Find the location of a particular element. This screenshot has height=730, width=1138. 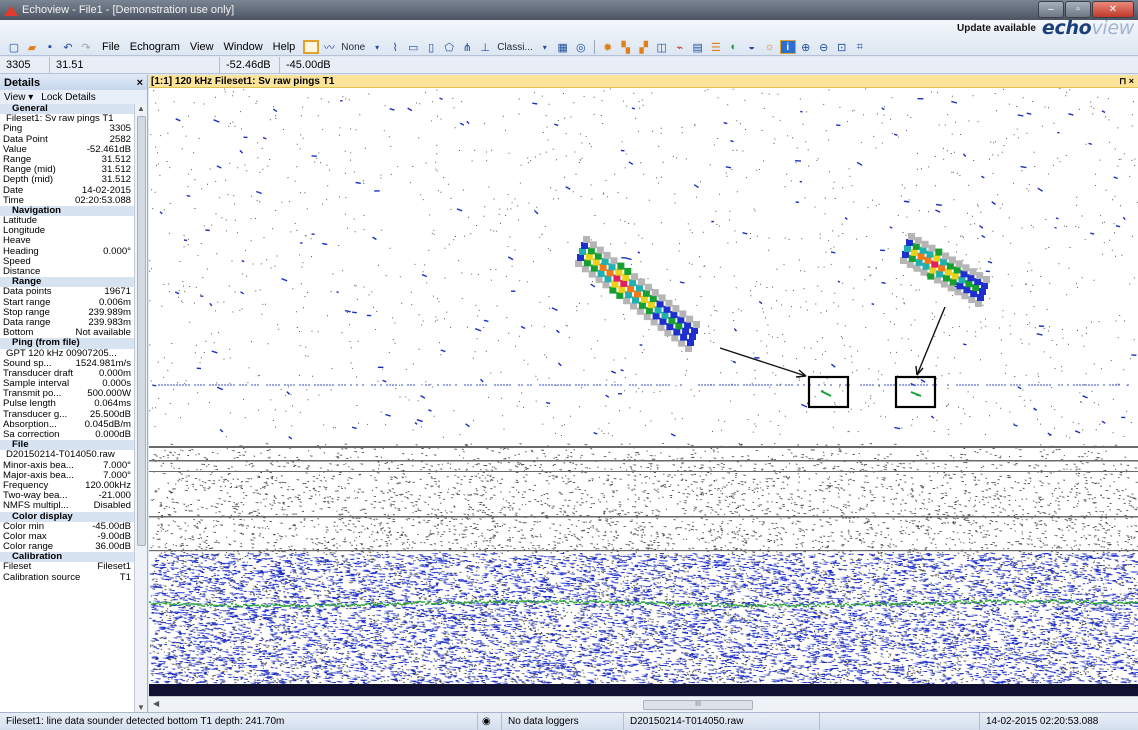

scrollbar-thumb is located at coordinates (141, 331).